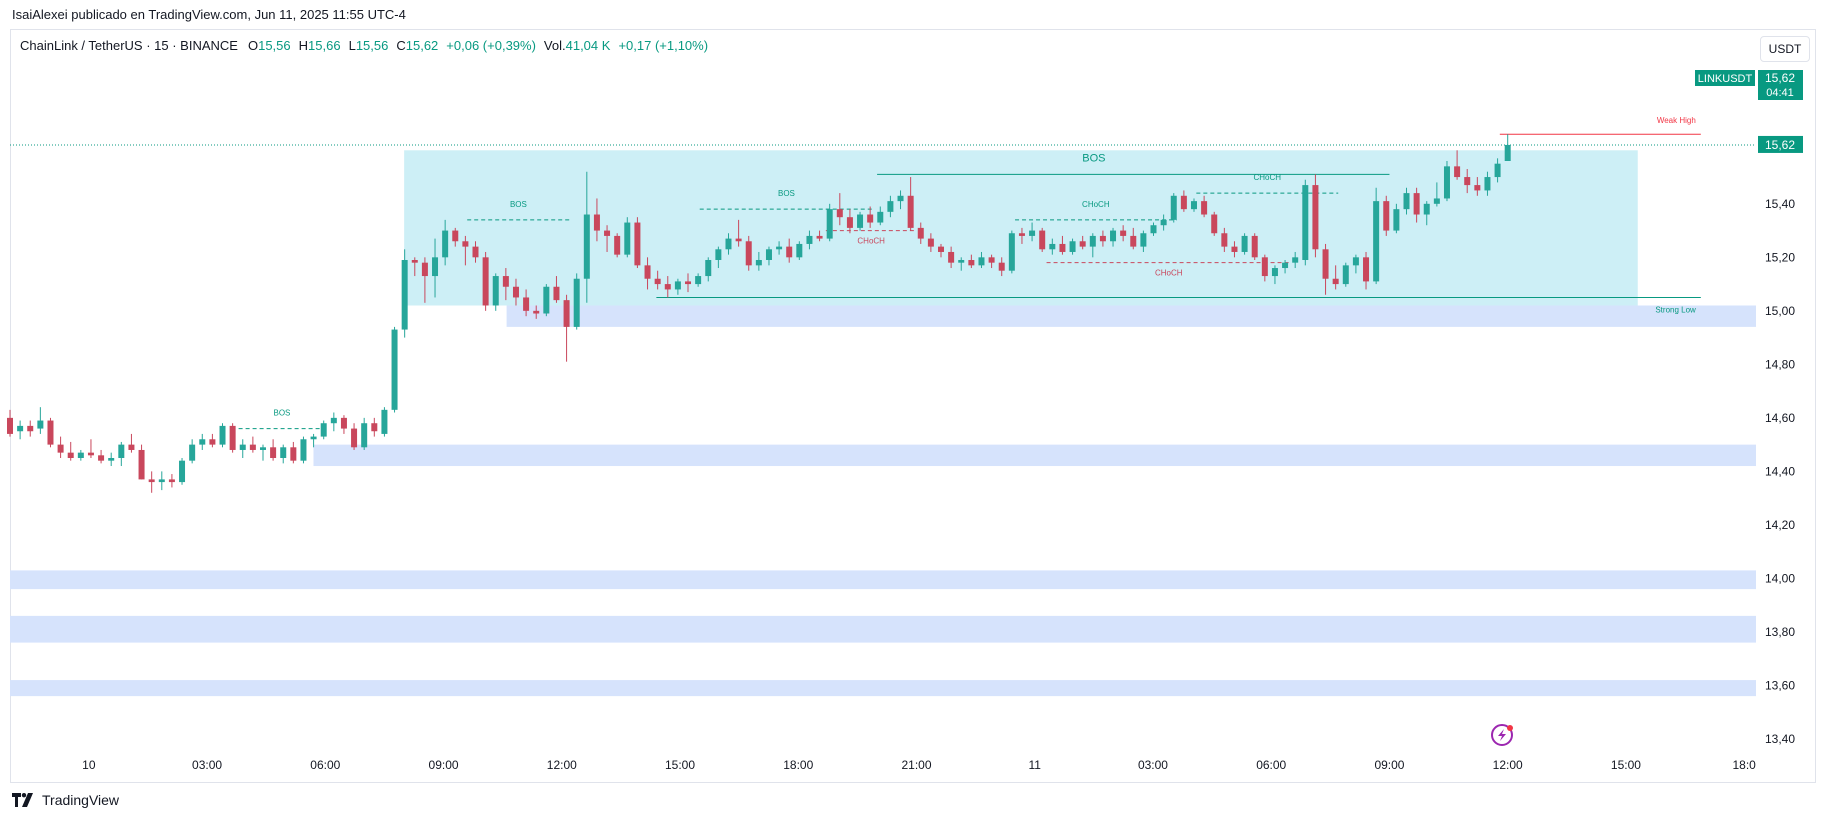 This screenshot has height=820, width=1826. Describe the element at coordinates (1785, 49) in the screenshot. I see `currency-unit-button: USDT` at that location.